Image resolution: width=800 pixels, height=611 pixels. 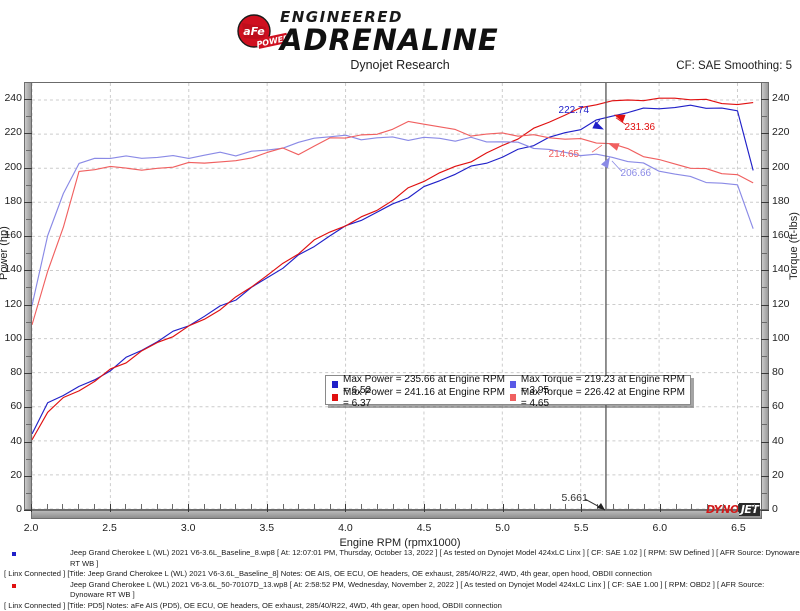 I want to click on x-tick: 4.5, so click(x=424, y=528).